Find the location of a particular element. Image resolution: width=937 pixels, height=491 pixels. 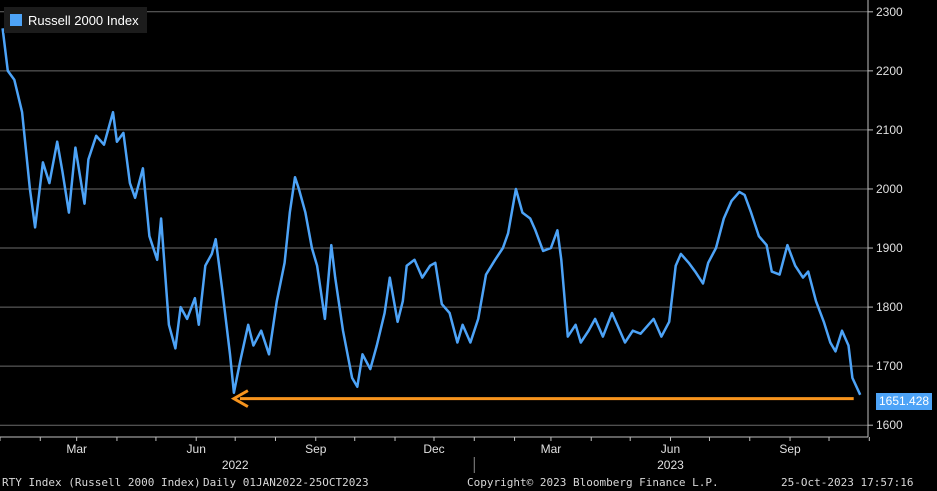

legend-swatch is located at coordinates (16, 20).